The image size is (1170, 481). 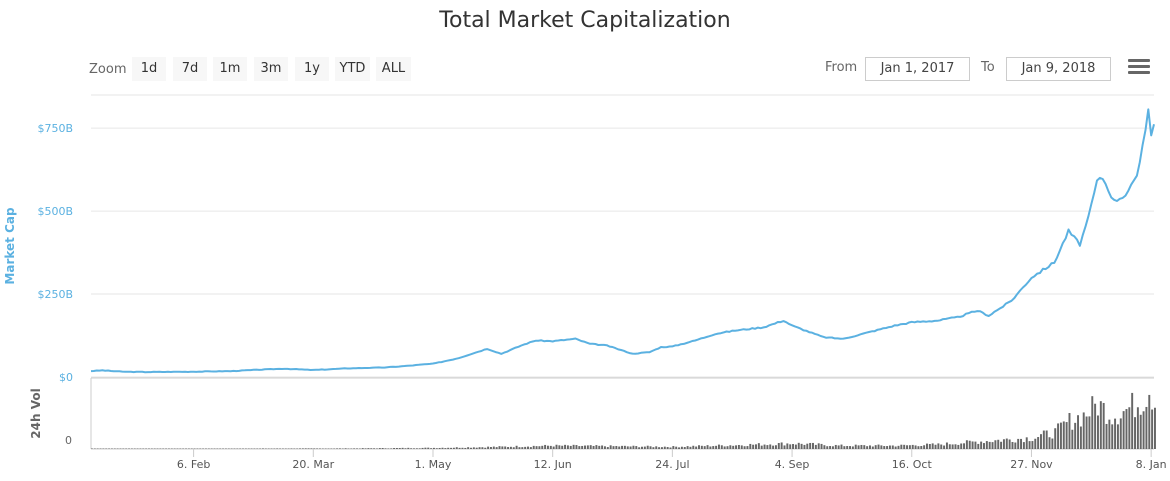 What do you see at coordinates (230, 69) in the screenshot?
I see `zoom-1m-button: 1m` at bounding box center [230, 69].